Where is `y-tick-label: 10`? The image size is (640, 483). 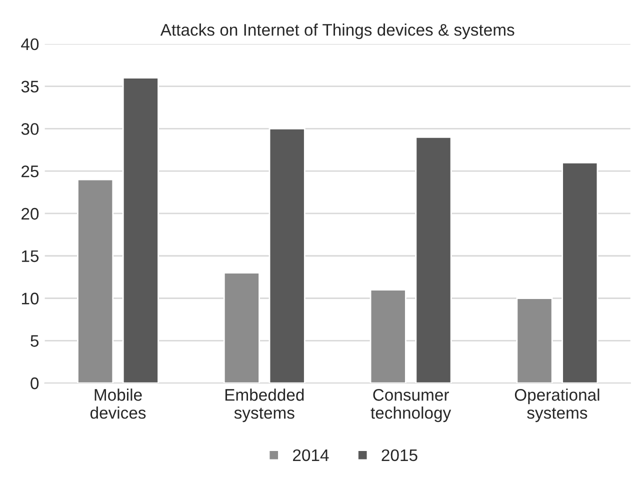 y-tick-label: 10 is located at coordinates (30, 298).